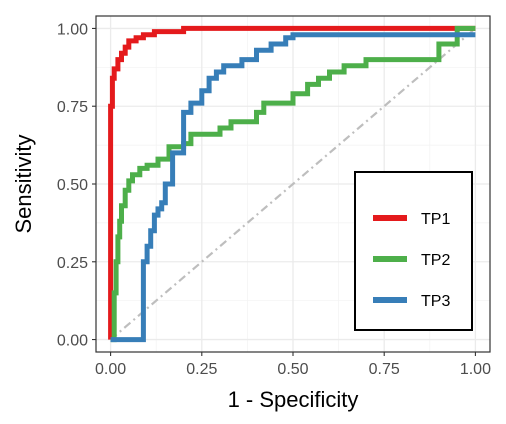 Image resolution: width=506 pixels, height=424 pixels. Describe the element at coordinates (435, 301) in the screenshot. I see `legend-label-tp3: TP3` at that location.